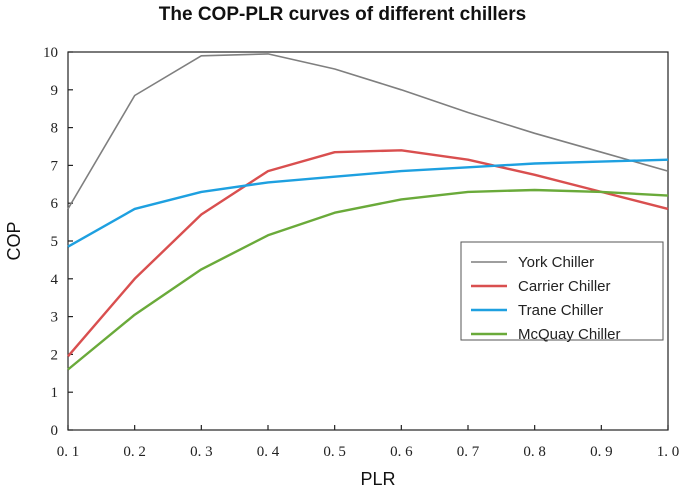  What do you see at coordinates (55, 204) in the screenshot?
I see `y-tick-label: 6` at bounding box center [55, 204].